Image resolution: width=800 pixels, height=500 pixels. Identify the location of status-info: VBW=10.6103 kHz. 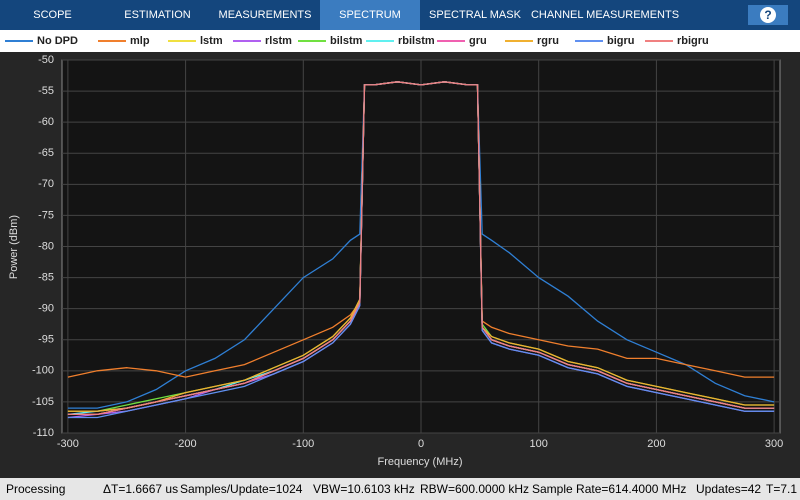
(364, 489).